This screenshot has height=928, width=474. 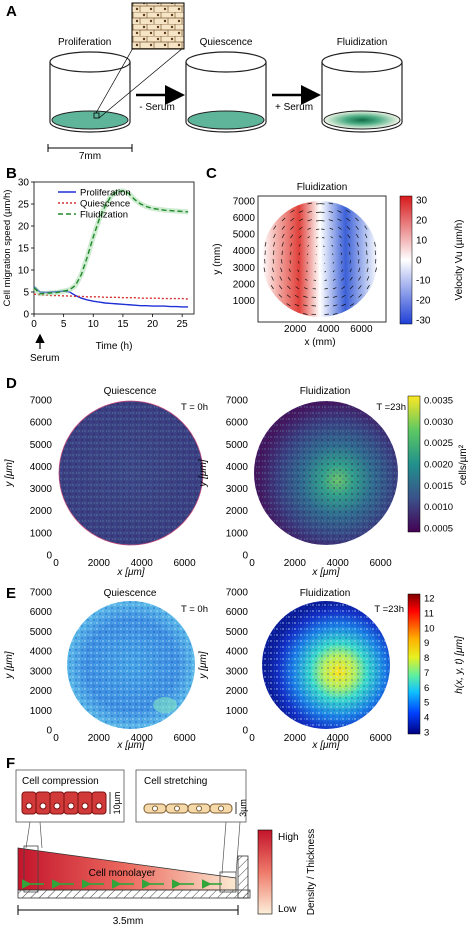 What do you see at coordinates (183, 324) in the screenshot?
I see `x-tick-label: 25` at bounding box center [183, 324].